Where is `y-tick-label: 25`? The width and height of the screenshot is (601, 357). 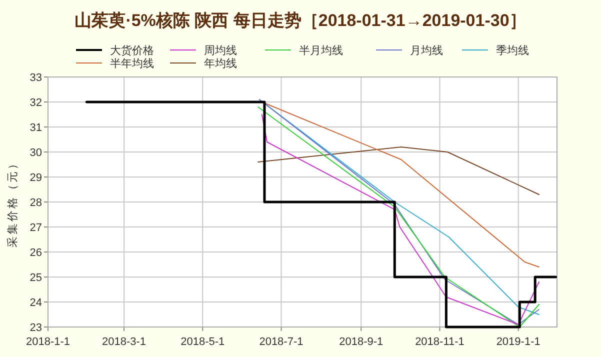
y-tick-label: 25 is located at coordinates (36, 278).